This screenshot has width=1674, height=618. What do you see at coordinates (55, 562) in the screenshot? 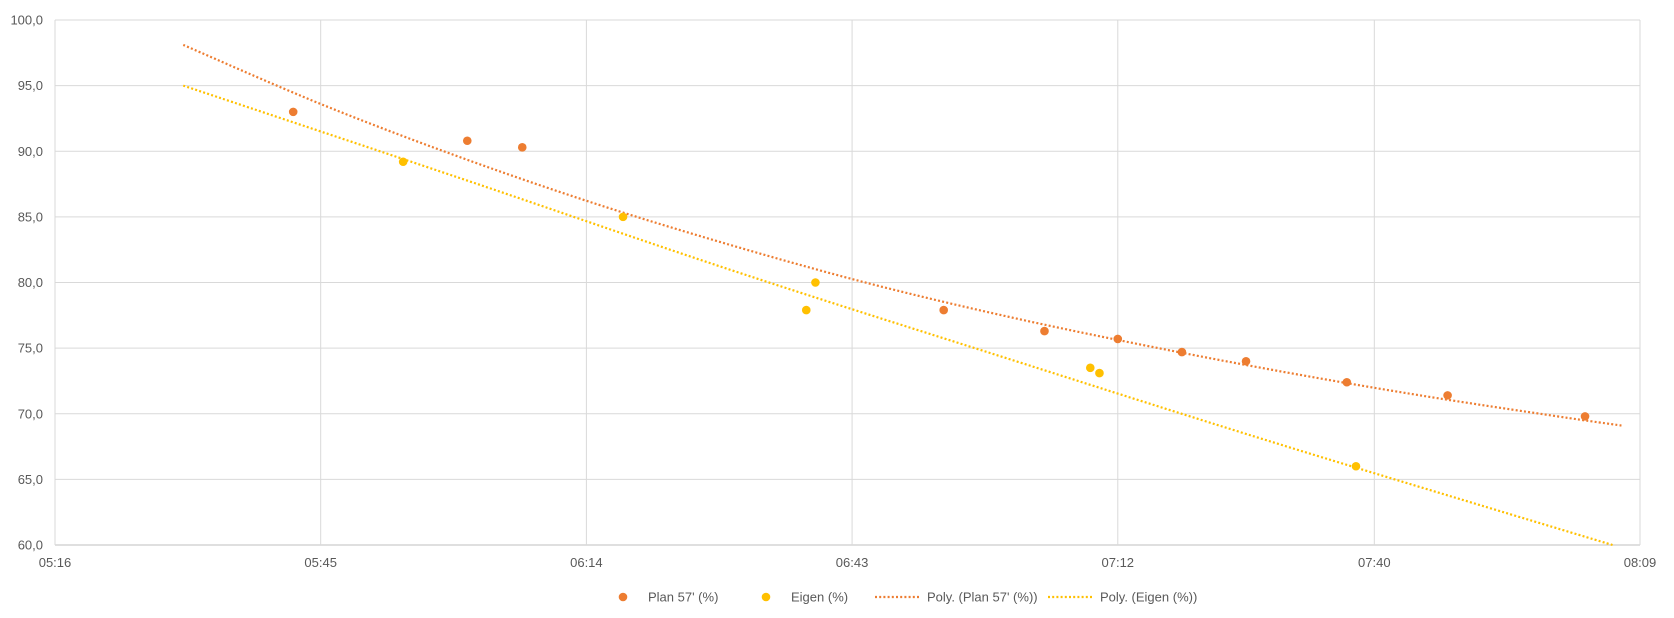
I see `x-tick-label: 05:16` at bounding box center [55, 562].